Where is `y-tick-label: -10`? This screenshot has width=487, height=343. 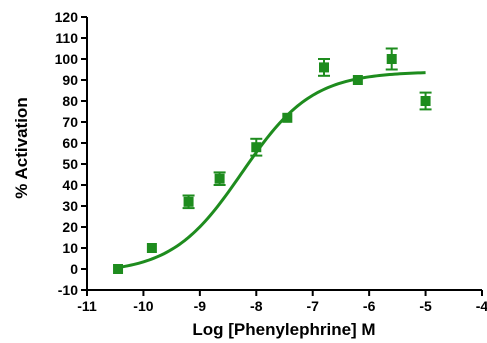
y-tick-label: -10 is located at coordinates (68, 290).